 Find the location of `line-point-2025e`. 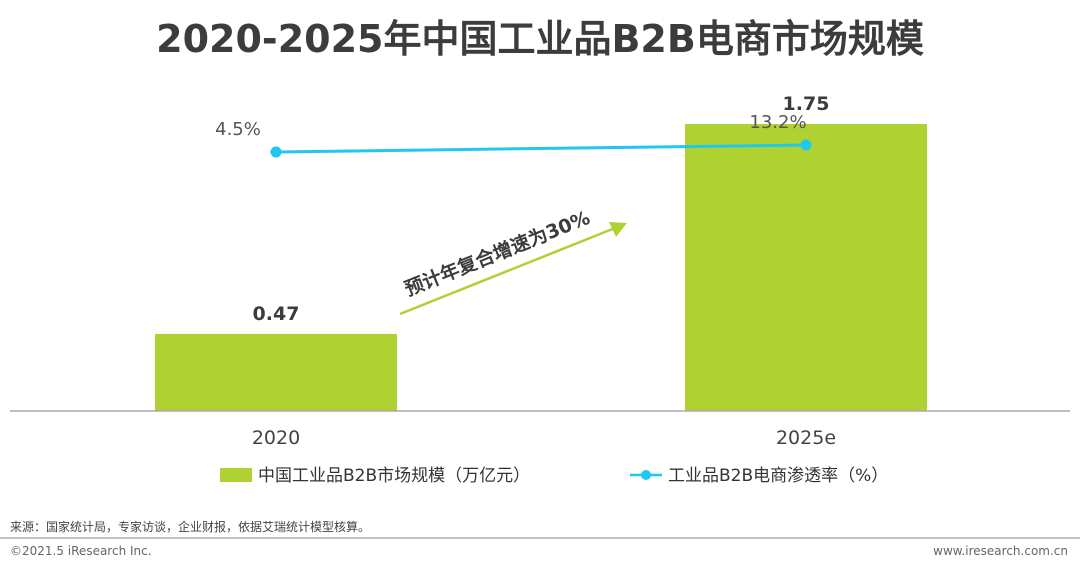

line-point-2025e is located at coordinates (806, 145).